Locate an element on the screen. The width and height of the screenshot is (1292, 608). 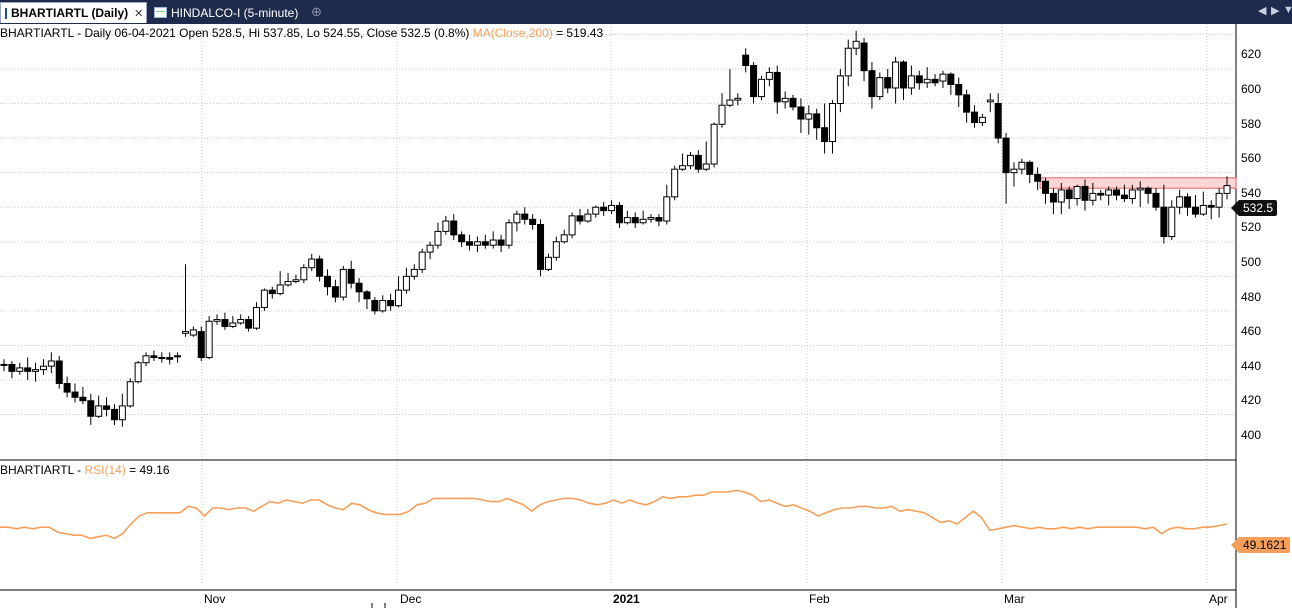
rsi-label: RSI(14) is located at coordinates (105, 470).